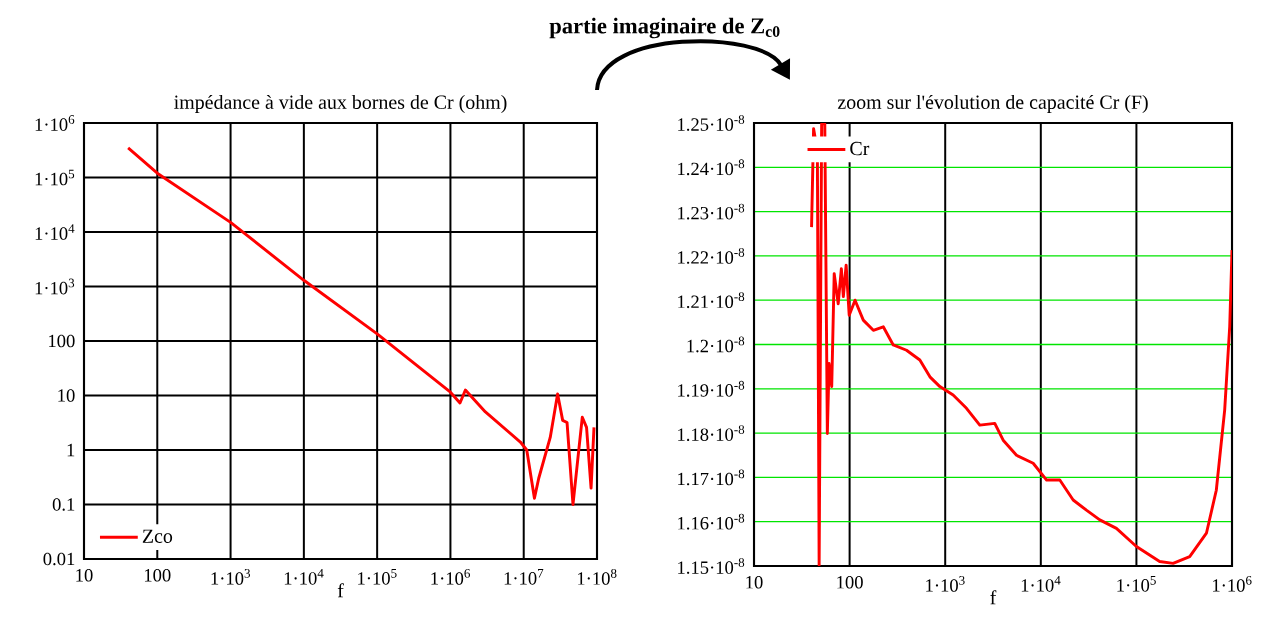 Image resolution: width=1264 pixels, height=630 pixels. I want to click on y-tick-label: 100, so click(62, 341).